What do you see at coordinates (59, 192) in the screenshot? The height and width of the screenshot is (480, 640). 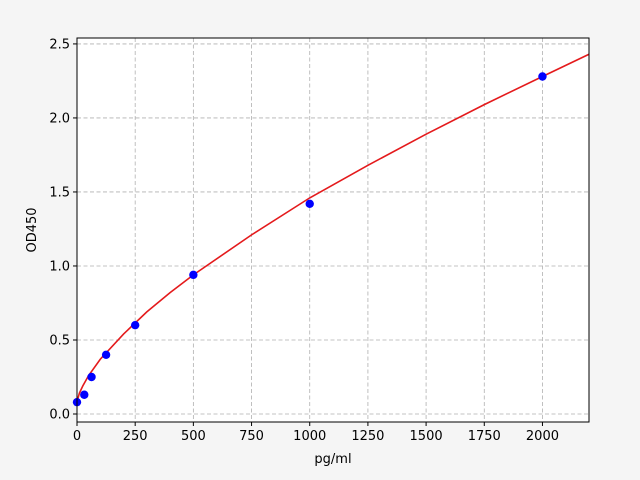 I see `y-tick-label: 1.5` at bounding box center [59, 192].